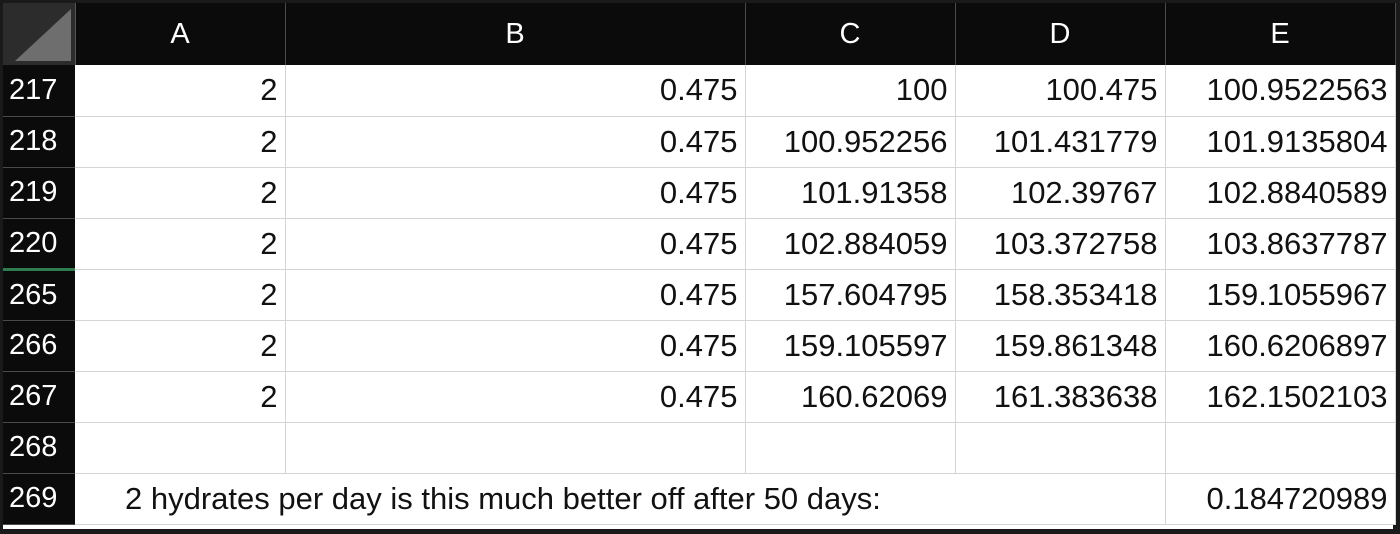  I want to click on select-all-icon, so click(42, 35).